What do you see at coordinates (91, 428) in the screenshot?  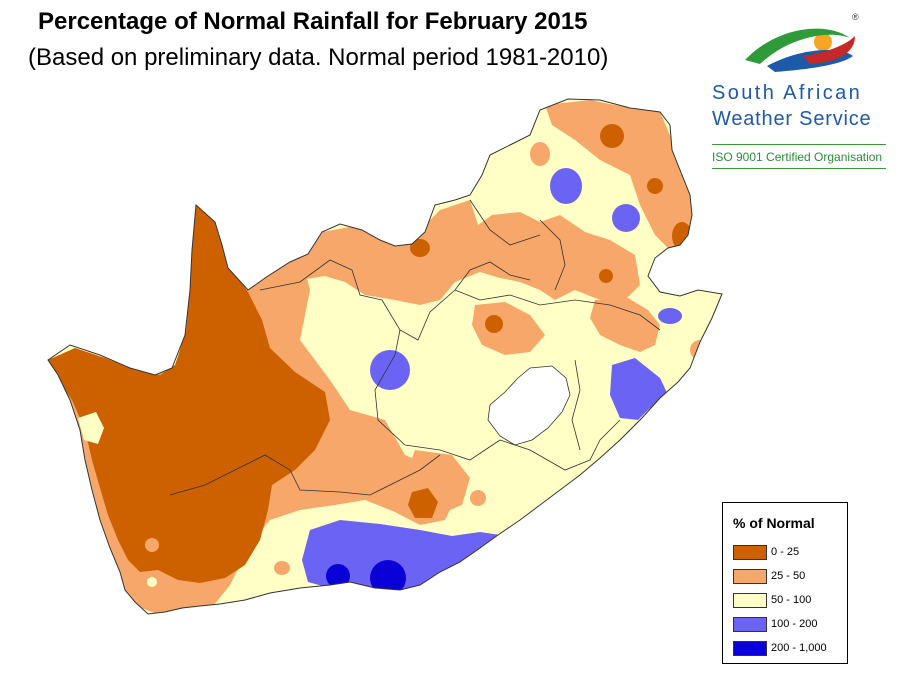 I see `zone-normal-west-coast` at bounding box center [91, 428].